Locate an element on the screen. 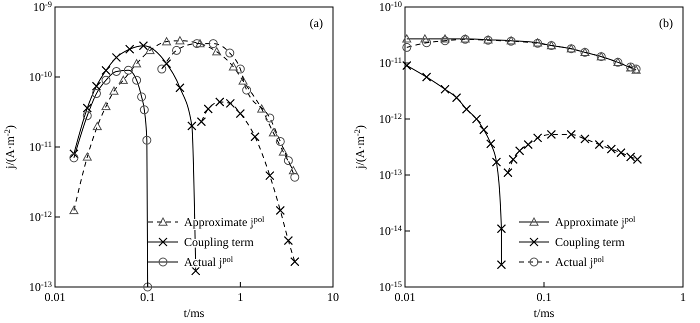 The image size is (700, 323). annotation: (a) is located at coordinates (316, 23).